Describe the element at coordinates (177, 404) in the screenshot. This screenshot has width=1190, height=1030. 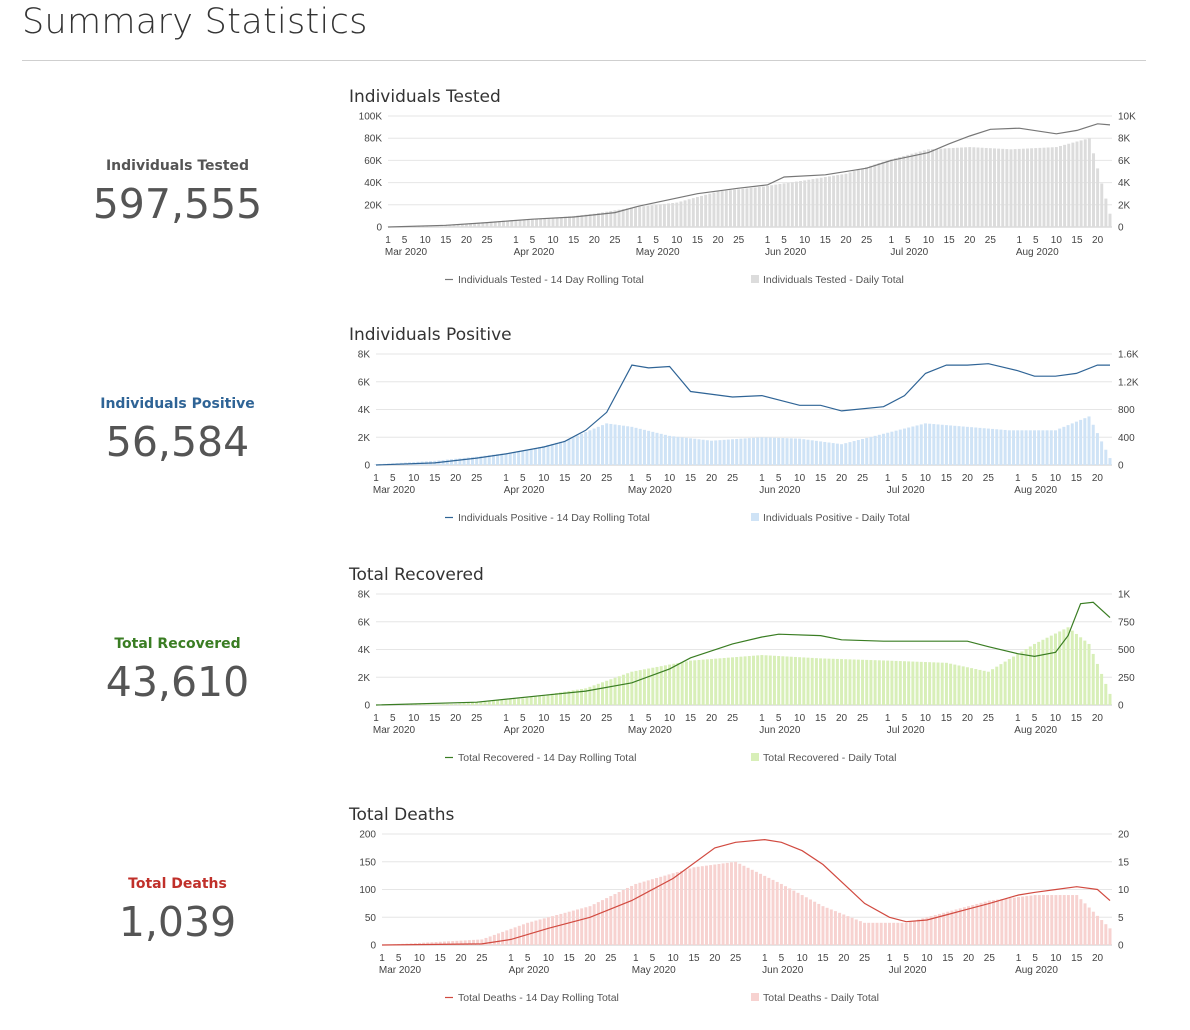
I see `stat-label: Individuals Positive` at that location.